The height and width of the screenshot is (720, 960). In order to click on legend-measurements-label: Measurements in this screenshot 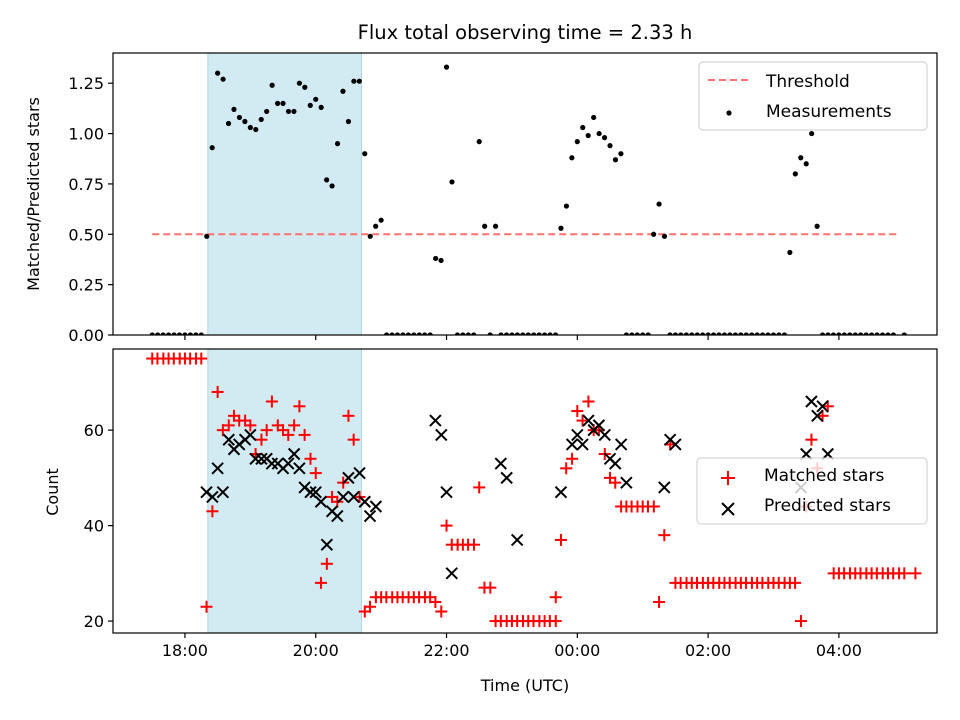, I will do `click(829, 112)`.